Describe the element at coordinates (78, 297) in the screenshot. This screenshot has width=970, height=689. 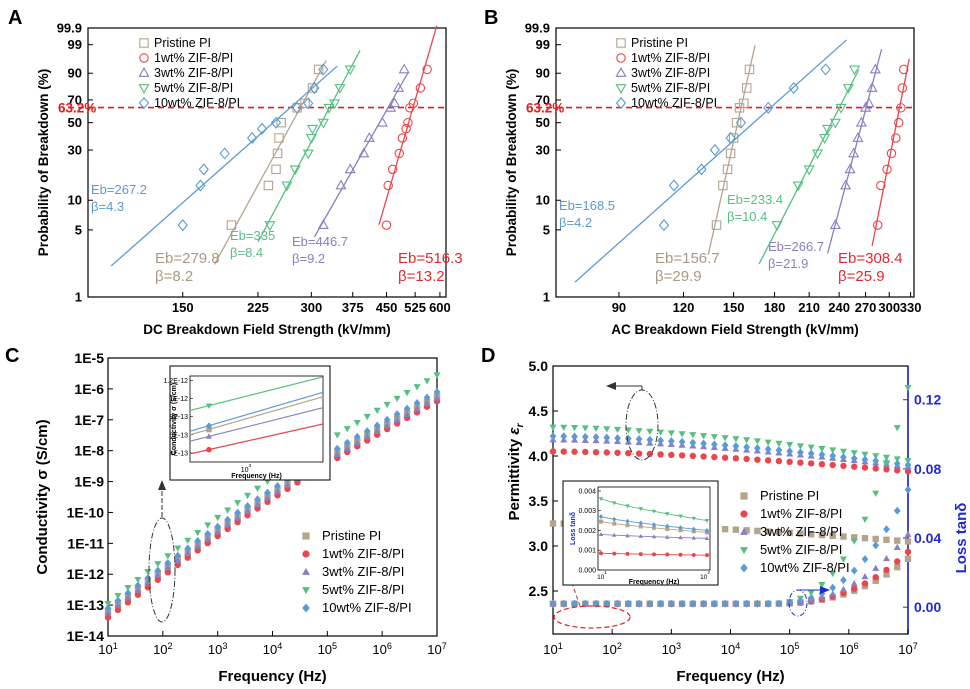
I see `y-tick-label: 1` at that location.